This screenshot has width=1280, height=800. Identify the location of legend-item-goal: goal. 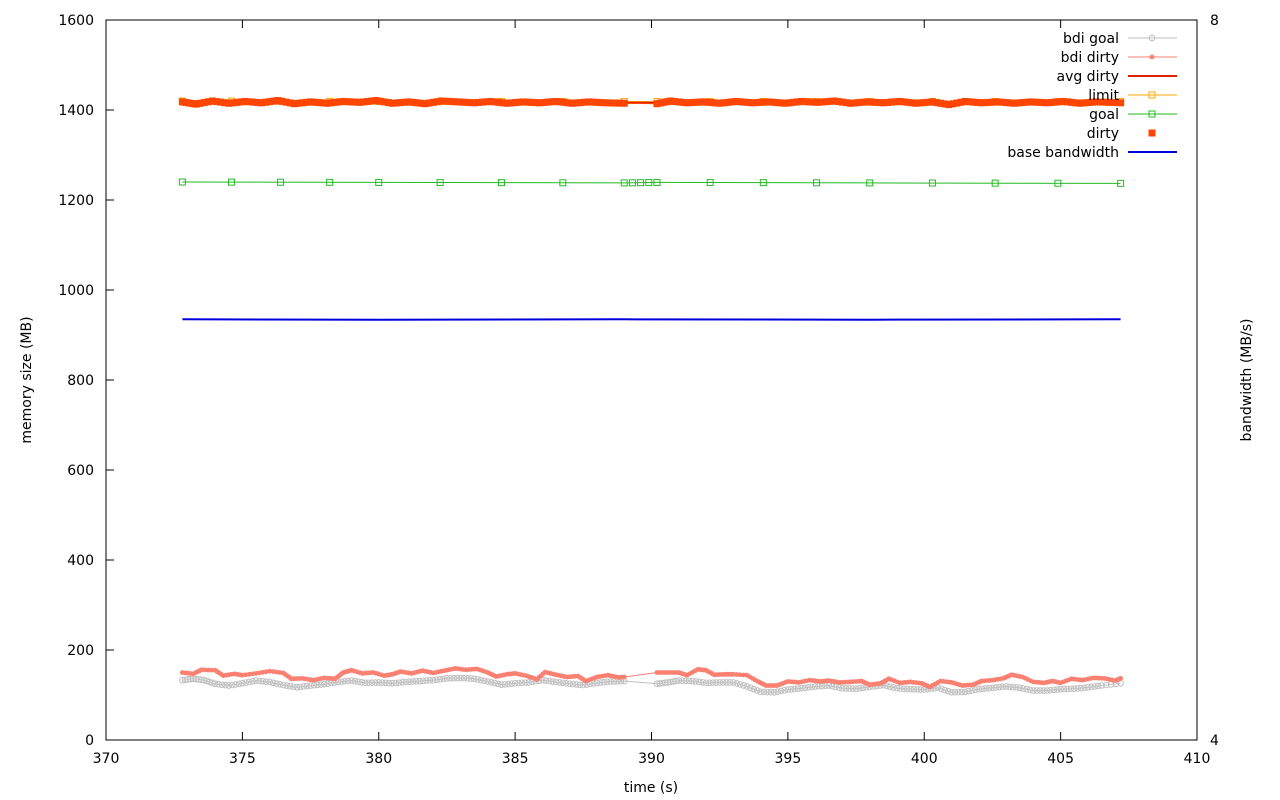
(1133, 115).